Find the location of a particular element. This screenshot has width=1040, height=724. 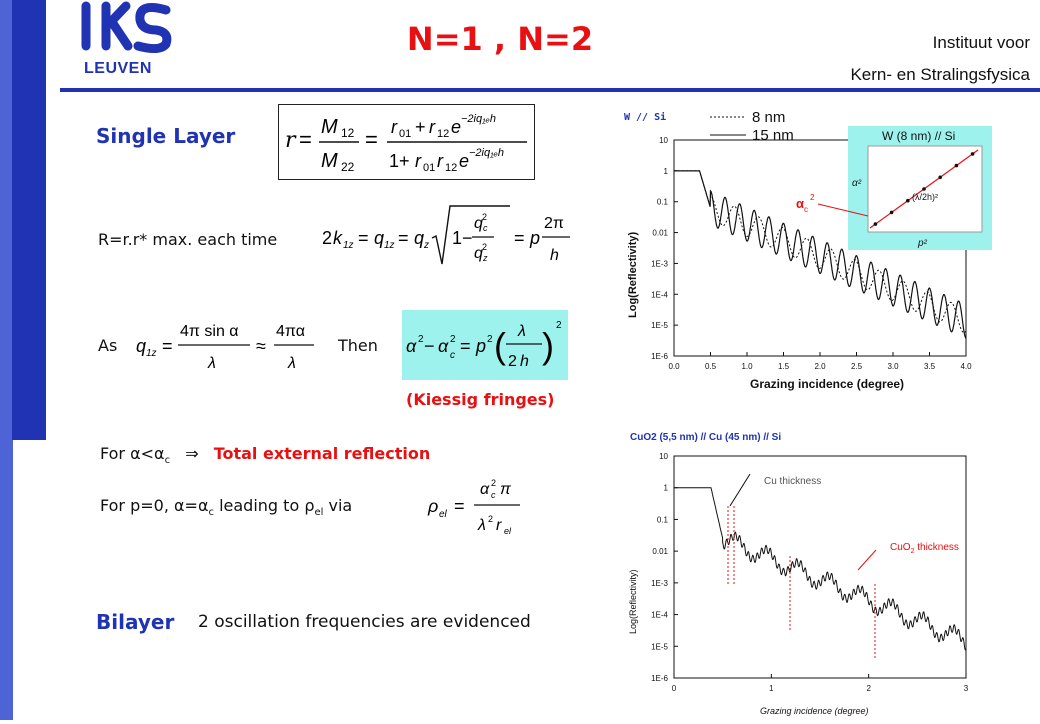

series-15nm is located at coordinates (820, 254).